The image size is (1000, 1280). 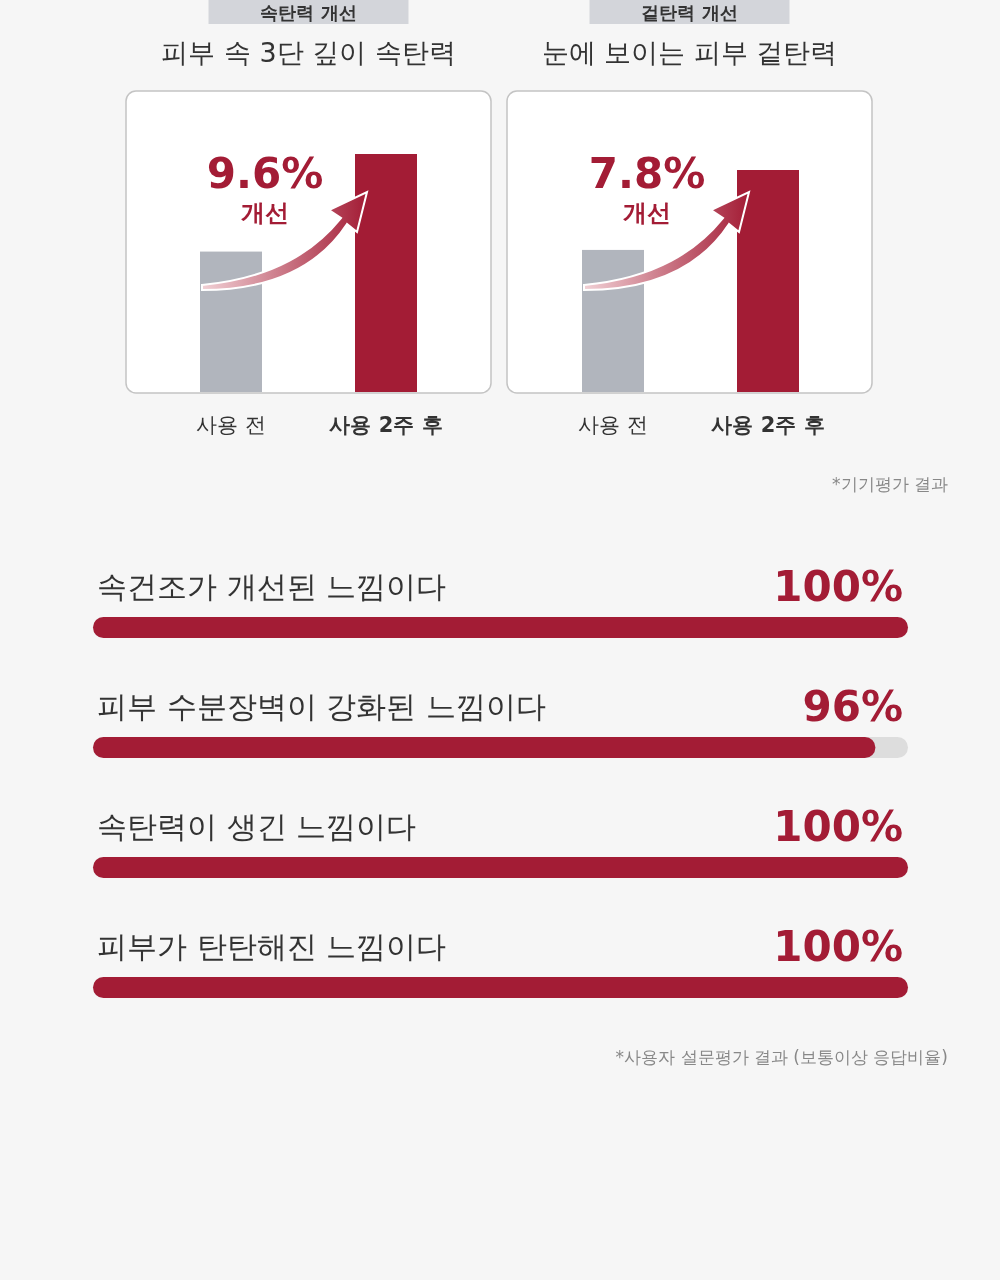 What do you see at coordinates (689, 12) in the screenshot?
I see `chart-title: 겉탄력 개선` at bounding box center [689, 12].